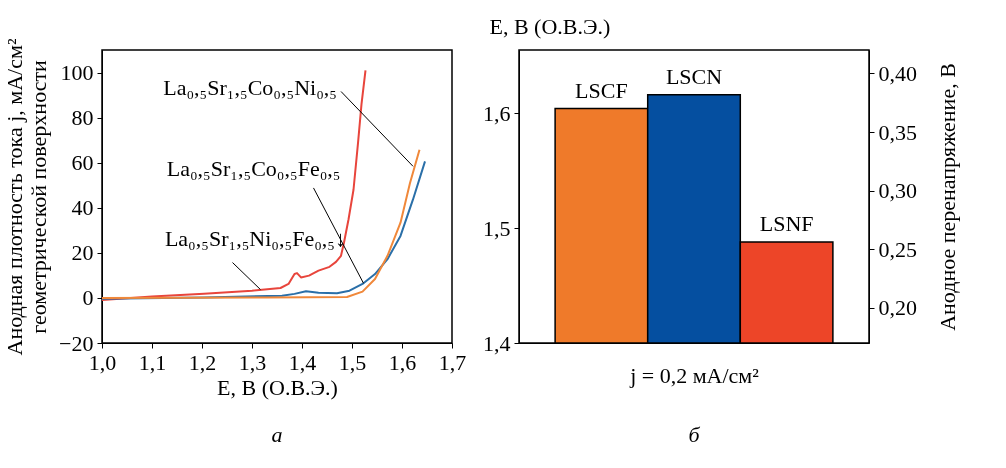  I want to click on x-tick-label: LSNF, so click(786, 223).